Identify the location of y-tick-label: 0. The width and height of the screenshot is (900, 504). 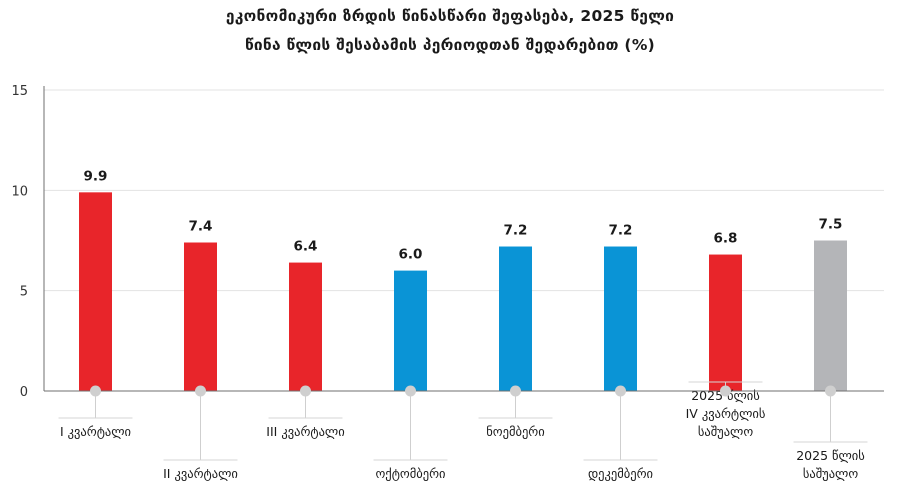
(24, 392).